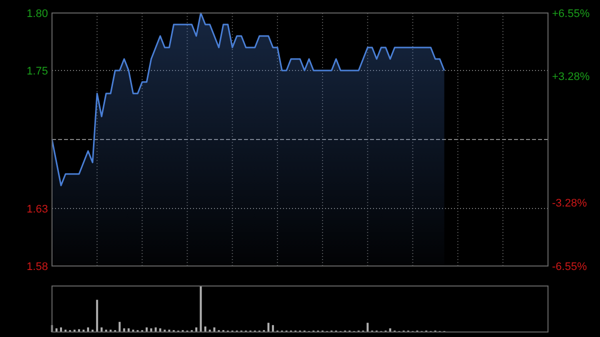 The height and width of the screenshot is (337, 600). Describe the element at coordinates (37, 209) in the screenshot. I see `y-tick-label: 1.63` at that location.